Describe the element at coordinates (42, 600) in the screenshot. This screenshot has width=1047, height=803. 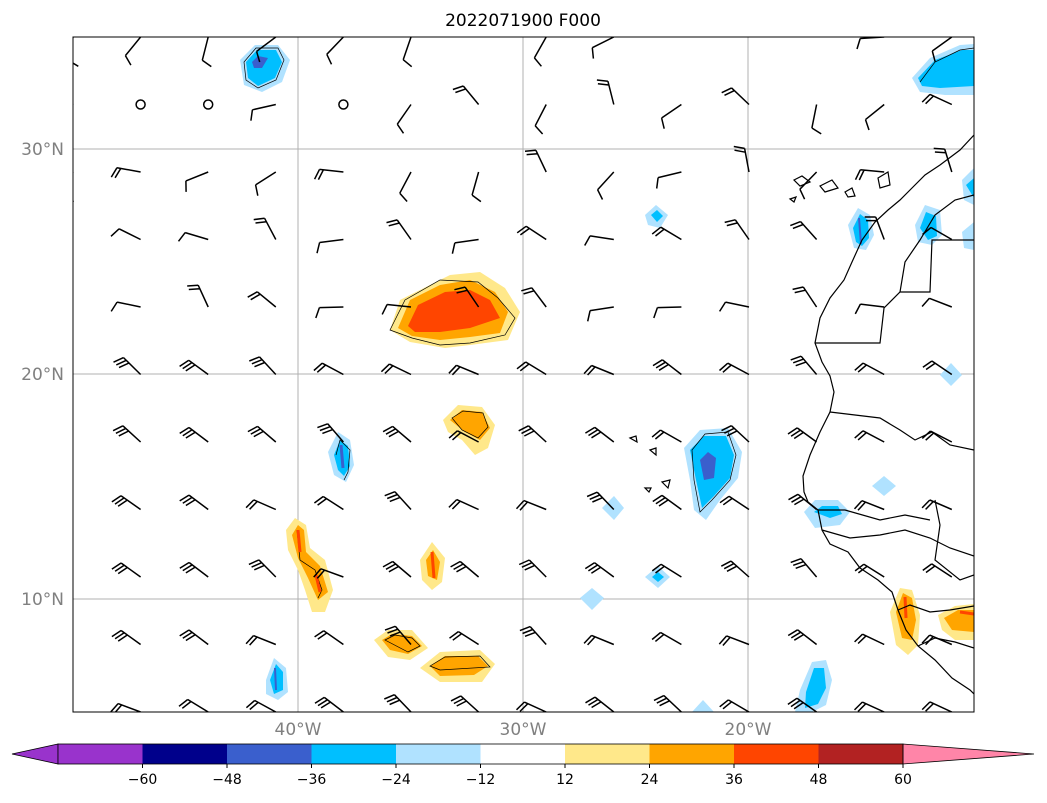
I see `lat-label-10n: 10°N` at that location.